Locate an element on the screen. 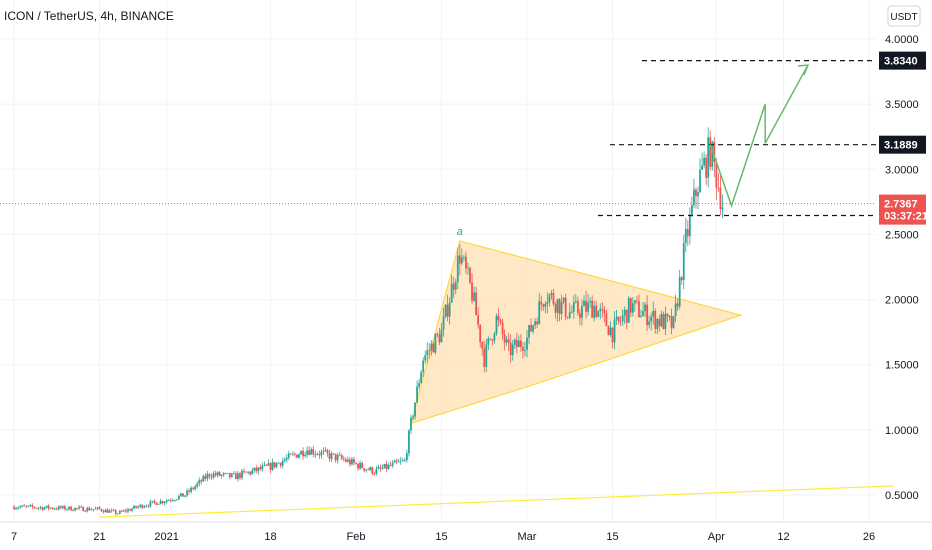 The height and width of the screenshot is (550, 932). x-tick-label: 21 is located at coordinates (99, 537).